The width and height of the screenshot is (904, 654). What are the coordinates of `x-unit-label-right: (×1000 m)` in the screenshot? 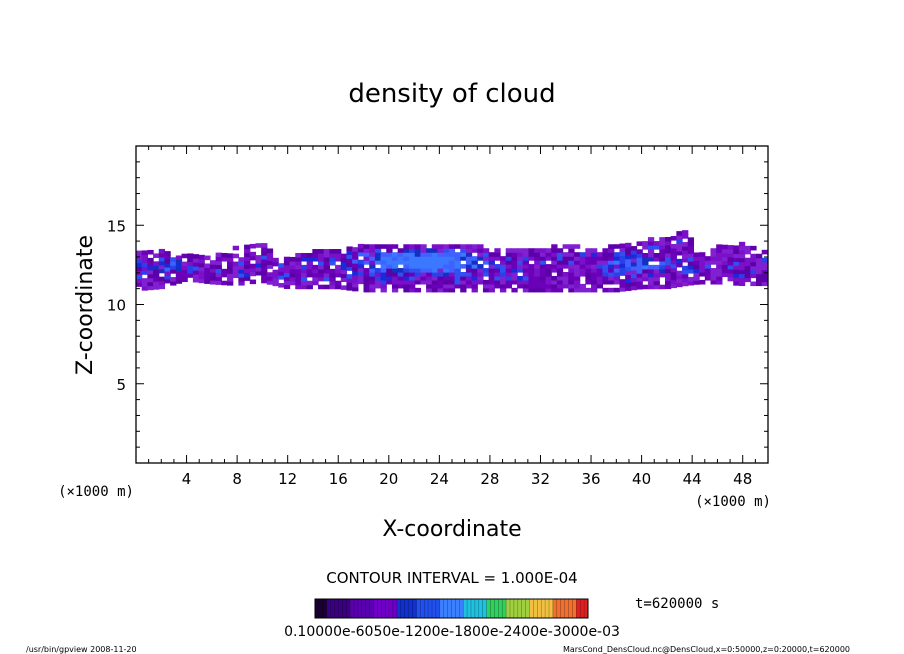 It's located at (733, 502).